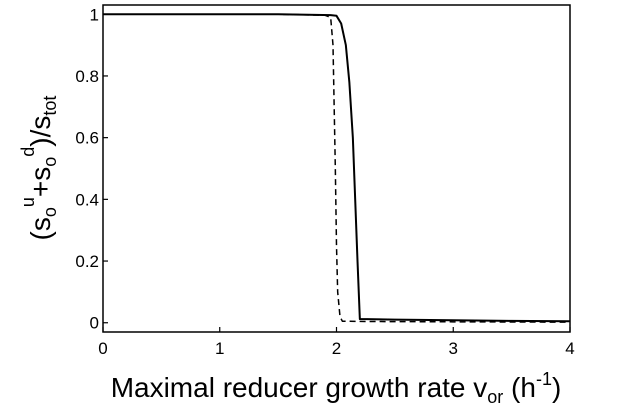 This screenshot has height=416, width=620. I want to click on y-axis-ticks: 0 0.2 0.4 0.6 0.8 1, so click(91, 169).